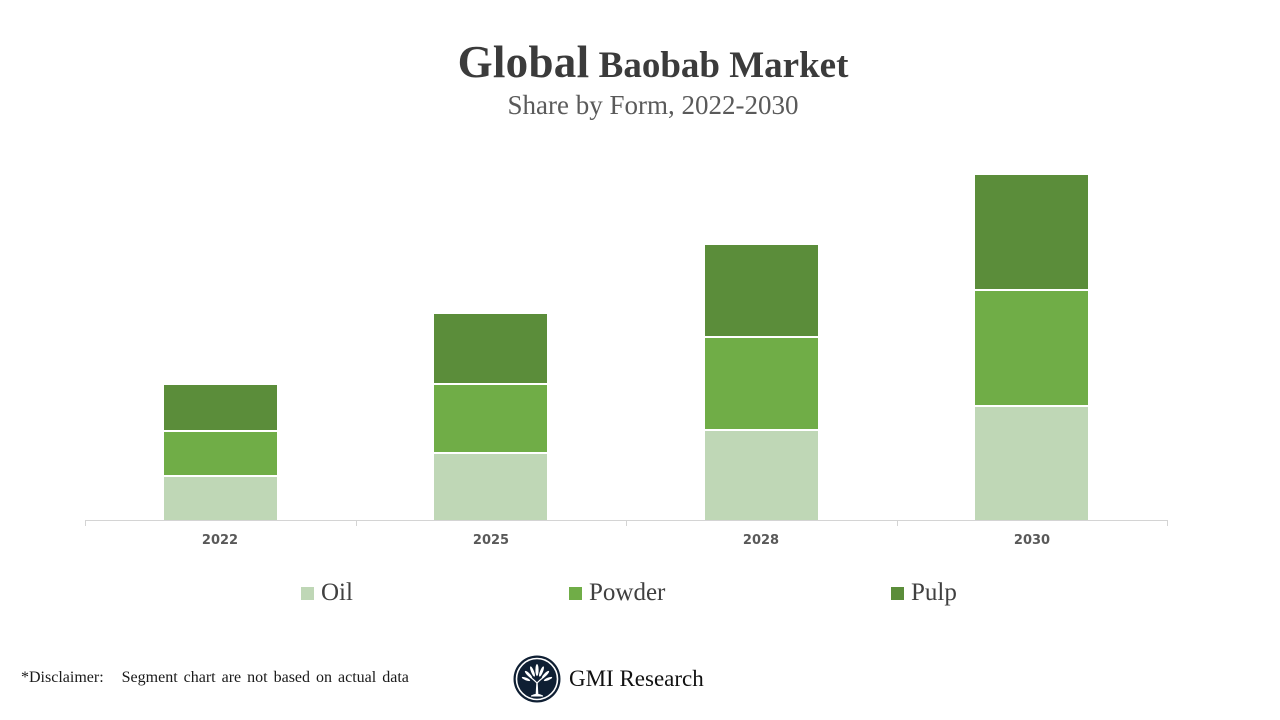 This screenshot has width=1280, height=720. I want to click on brand-name: GMI Research, so click(636, 678).